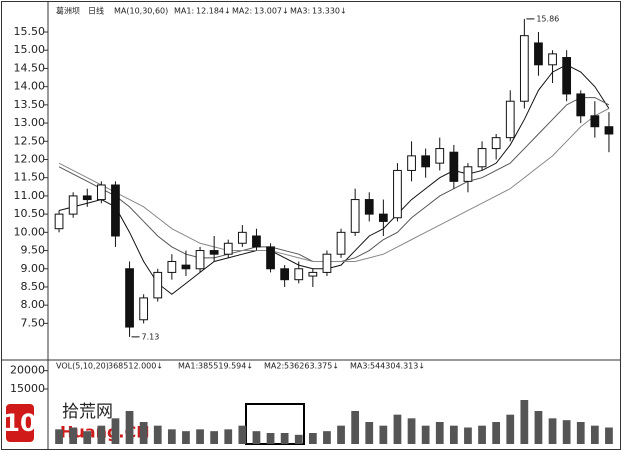 This screenshot has width=623, height=452. What do you see at coordinates (30, 86) in the screenshot?
I see `y-tick-label: 14.00` at bounding box center [30, 86].